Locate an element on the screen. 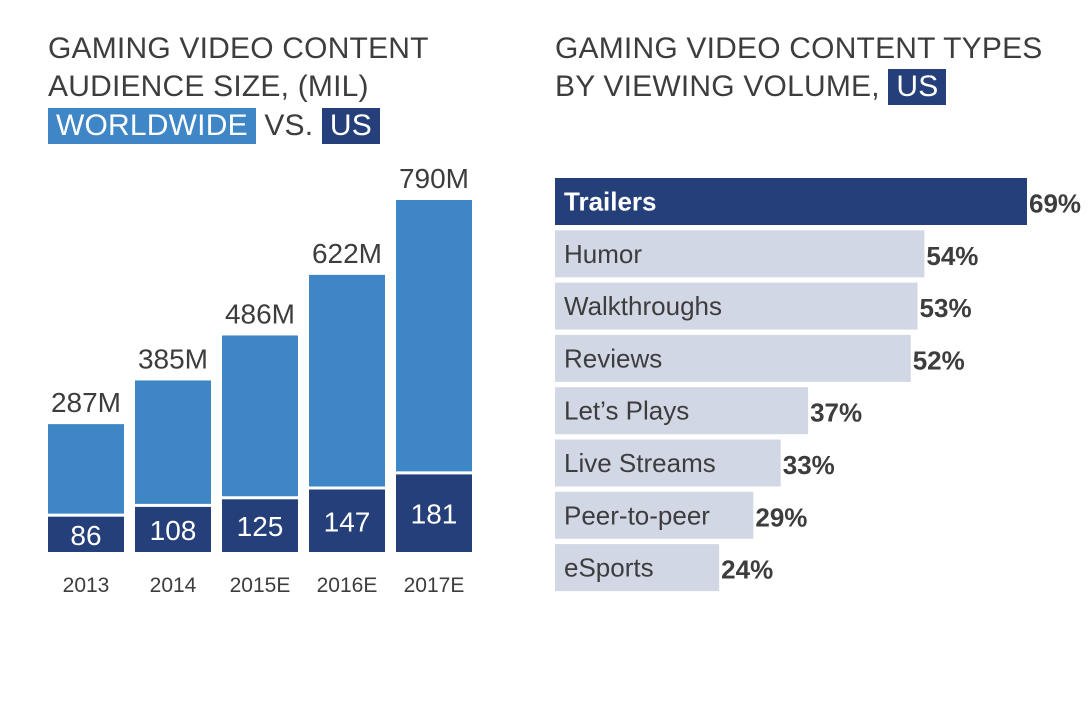  year-tick-label: 2014 is located at coordinates (173, 585).